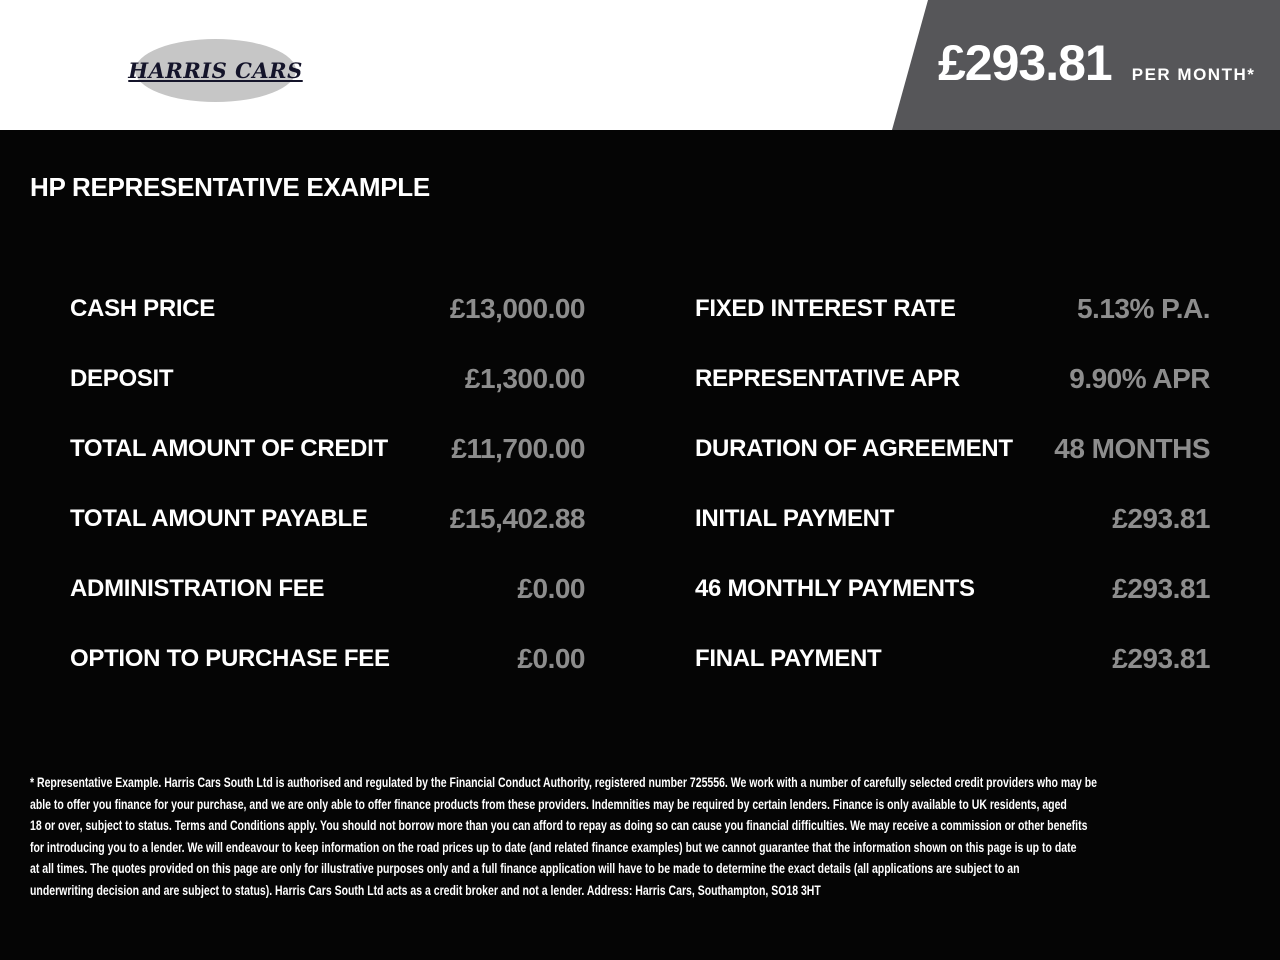 The height and width of the screenshot is (960, 1280). Describe the element at coordinates (525, 378) in the screenshot. I see `finance-value: £1,300.00` at that location.